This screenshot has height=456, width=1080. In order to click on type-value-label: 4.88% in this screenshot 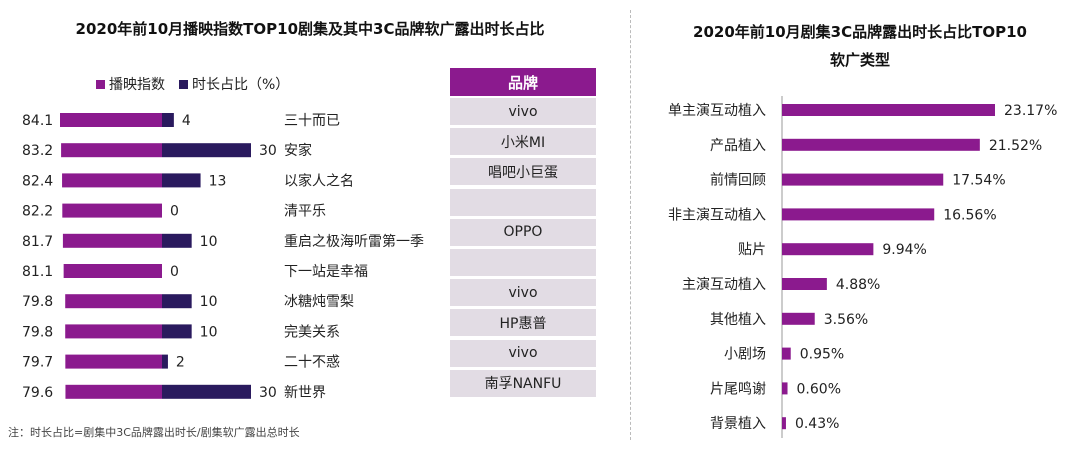, I will do `click(858, 285)`.